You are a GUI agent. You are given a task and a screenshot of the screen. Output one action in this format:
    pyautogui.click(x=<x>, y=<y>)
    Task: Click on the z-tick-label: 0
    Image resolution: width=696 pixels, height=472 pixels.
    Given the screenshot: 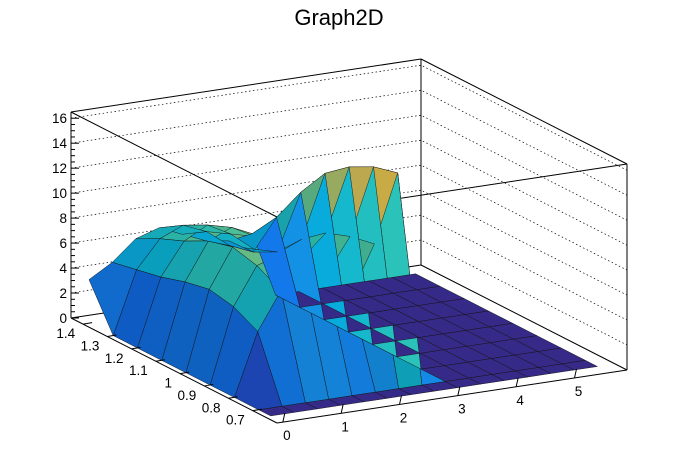 What is the action you would take?
    pyautogui.click(x=63, y=318)
    